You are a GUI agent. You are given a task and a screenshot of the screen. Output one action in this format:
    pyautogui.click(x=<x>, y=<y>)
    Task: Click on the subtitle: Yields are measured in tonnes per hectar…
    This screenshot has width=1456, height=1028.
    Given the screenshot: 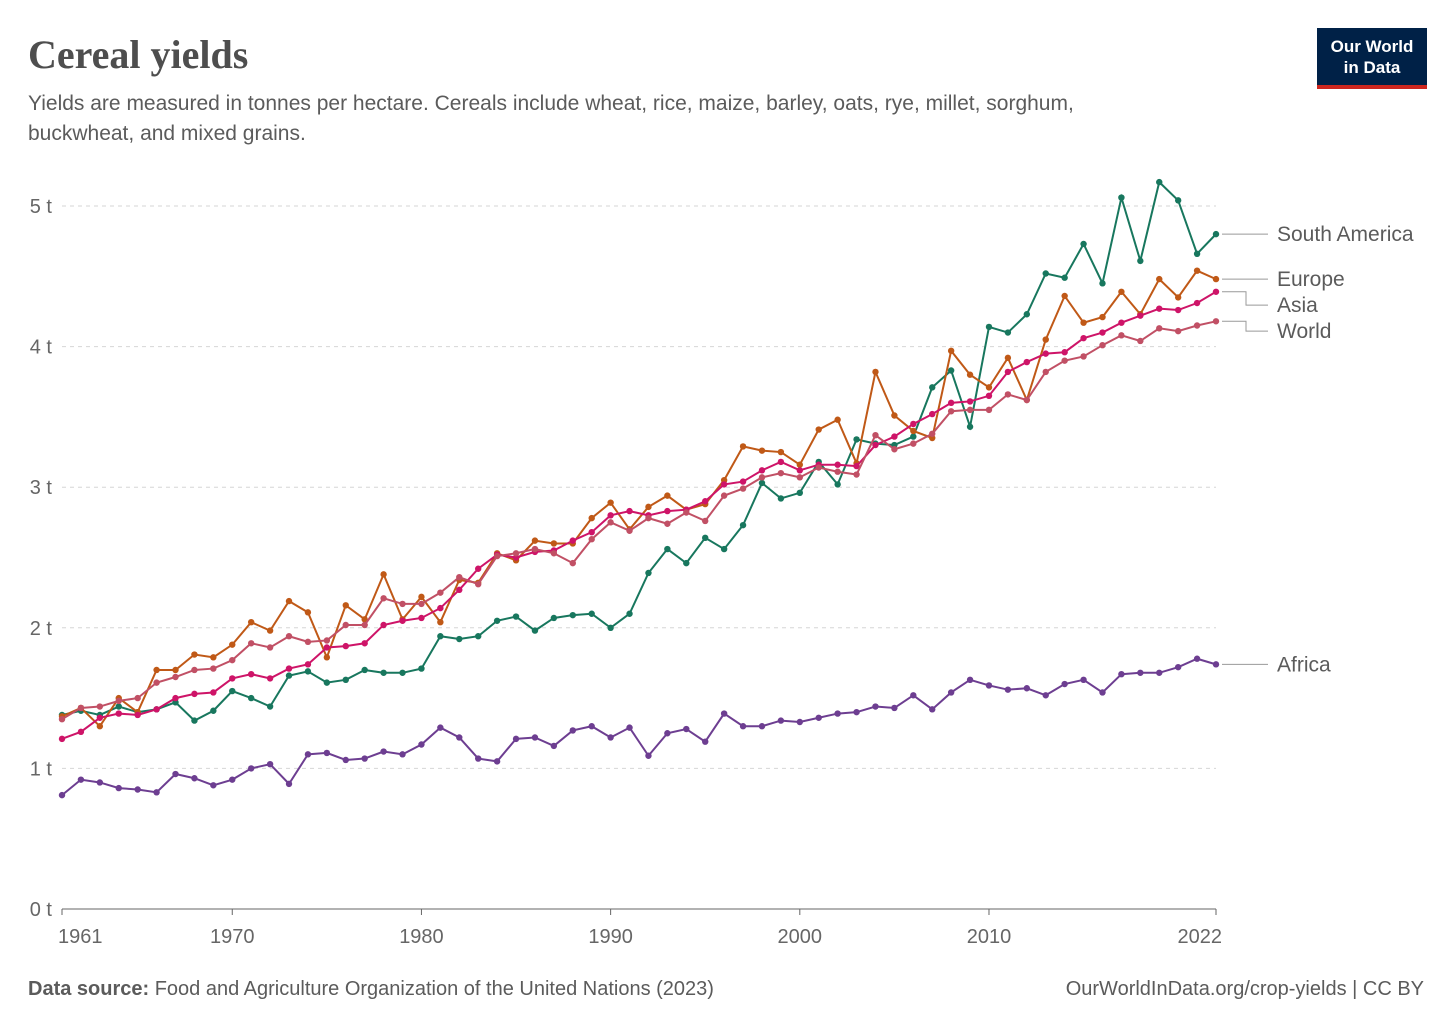 What is the action you would take?
    pyautogui.click(x=551, y=103)
    